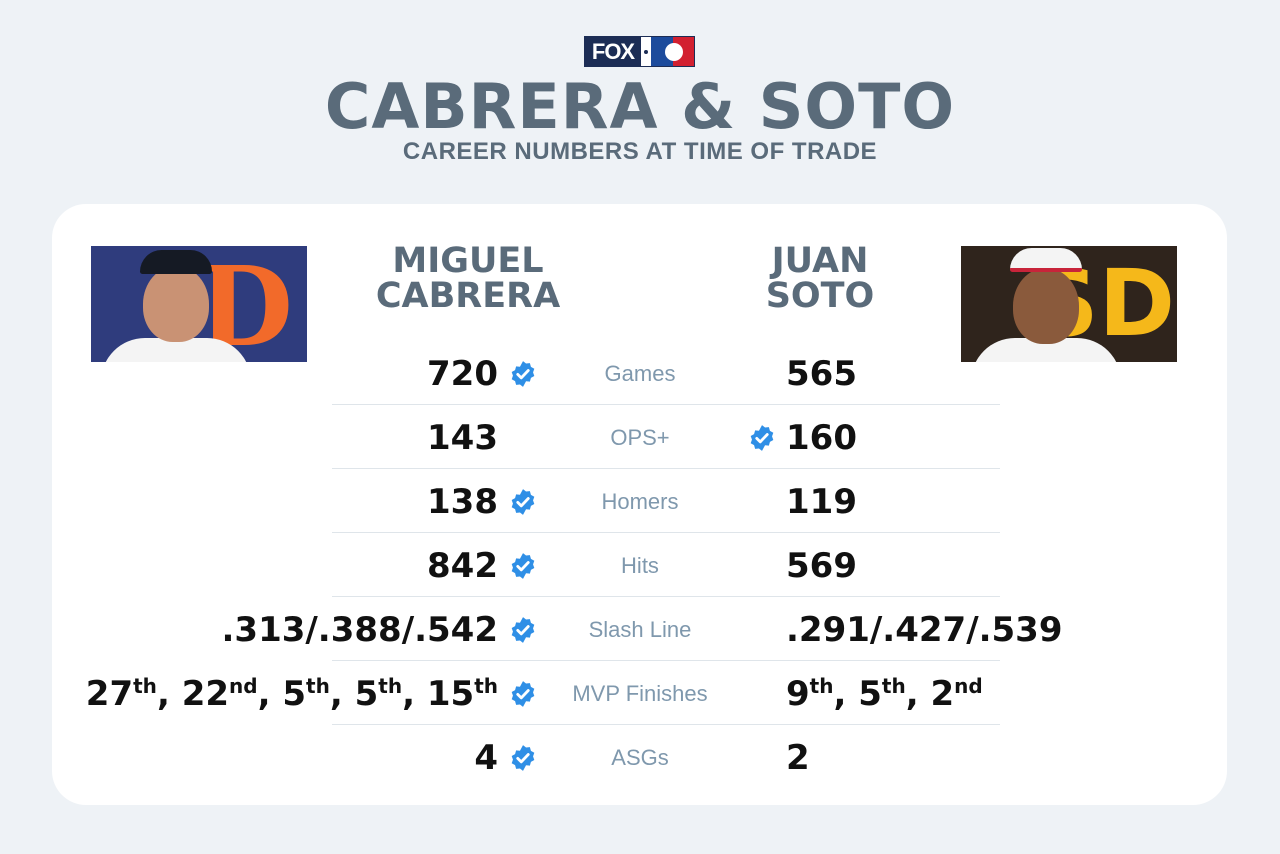 The image size is (1280, 854). What do you see at coordinates (821, 566) in the screenshot?
I see `right-value: 569` at bounding box center [821, 566].